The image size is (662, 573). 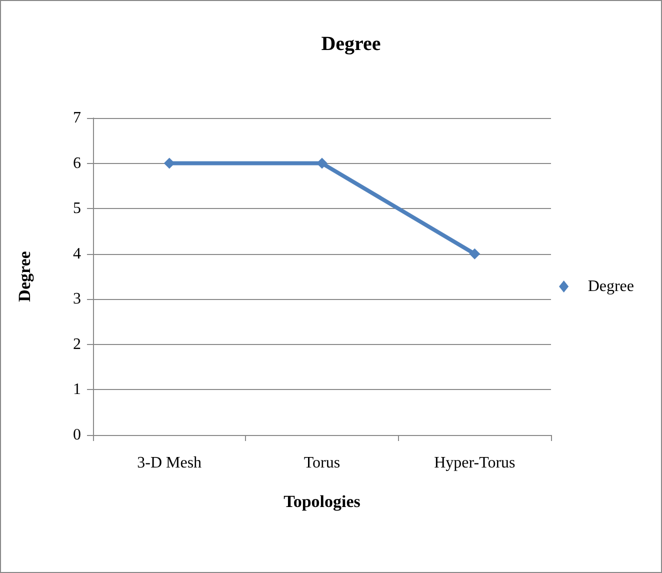 I want to click on x-axis-title: Topologies, so click(x=322, y=501).